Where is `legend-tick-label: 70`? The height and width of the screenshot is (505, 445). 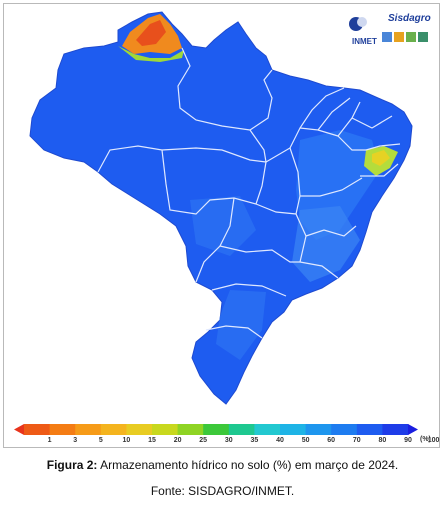
legend-tick-label: 70 is located at coordinates (356, 440).